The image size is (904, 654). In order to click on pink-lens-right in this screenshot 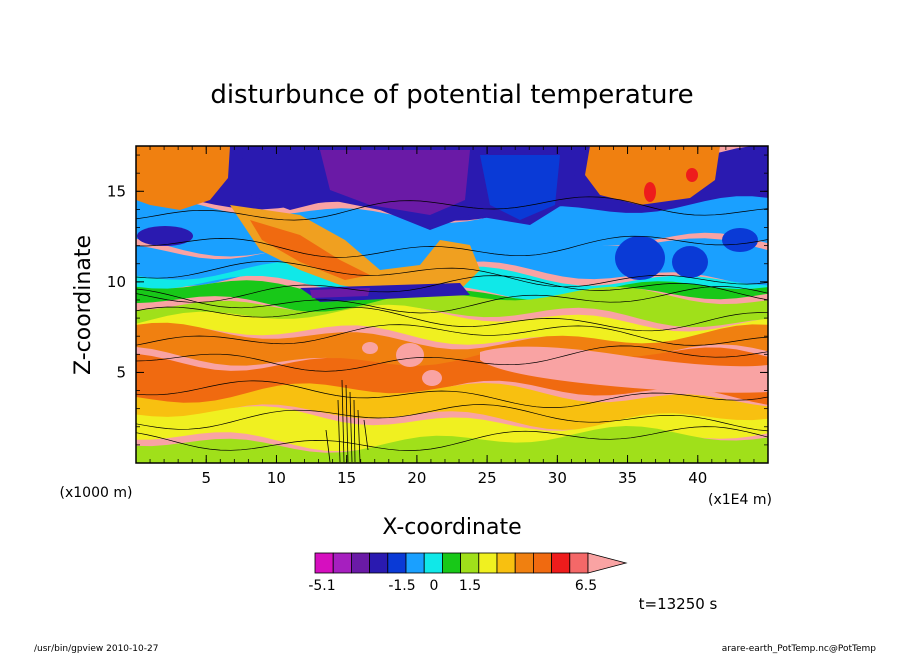, I will do `click(624, 369)`.